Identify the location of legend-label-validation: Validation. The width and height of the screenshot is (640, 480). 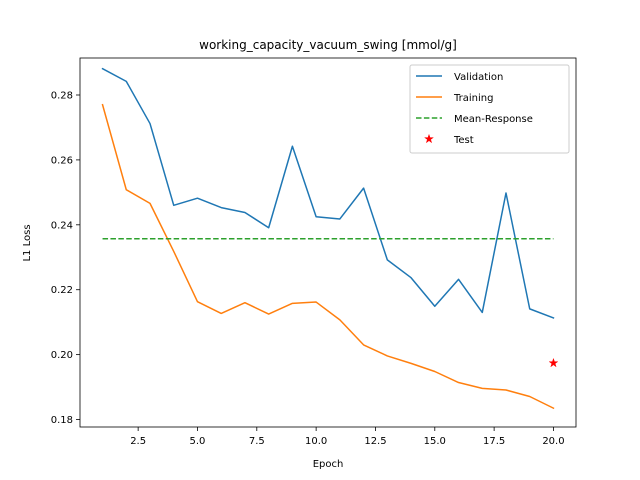
(478, 77).